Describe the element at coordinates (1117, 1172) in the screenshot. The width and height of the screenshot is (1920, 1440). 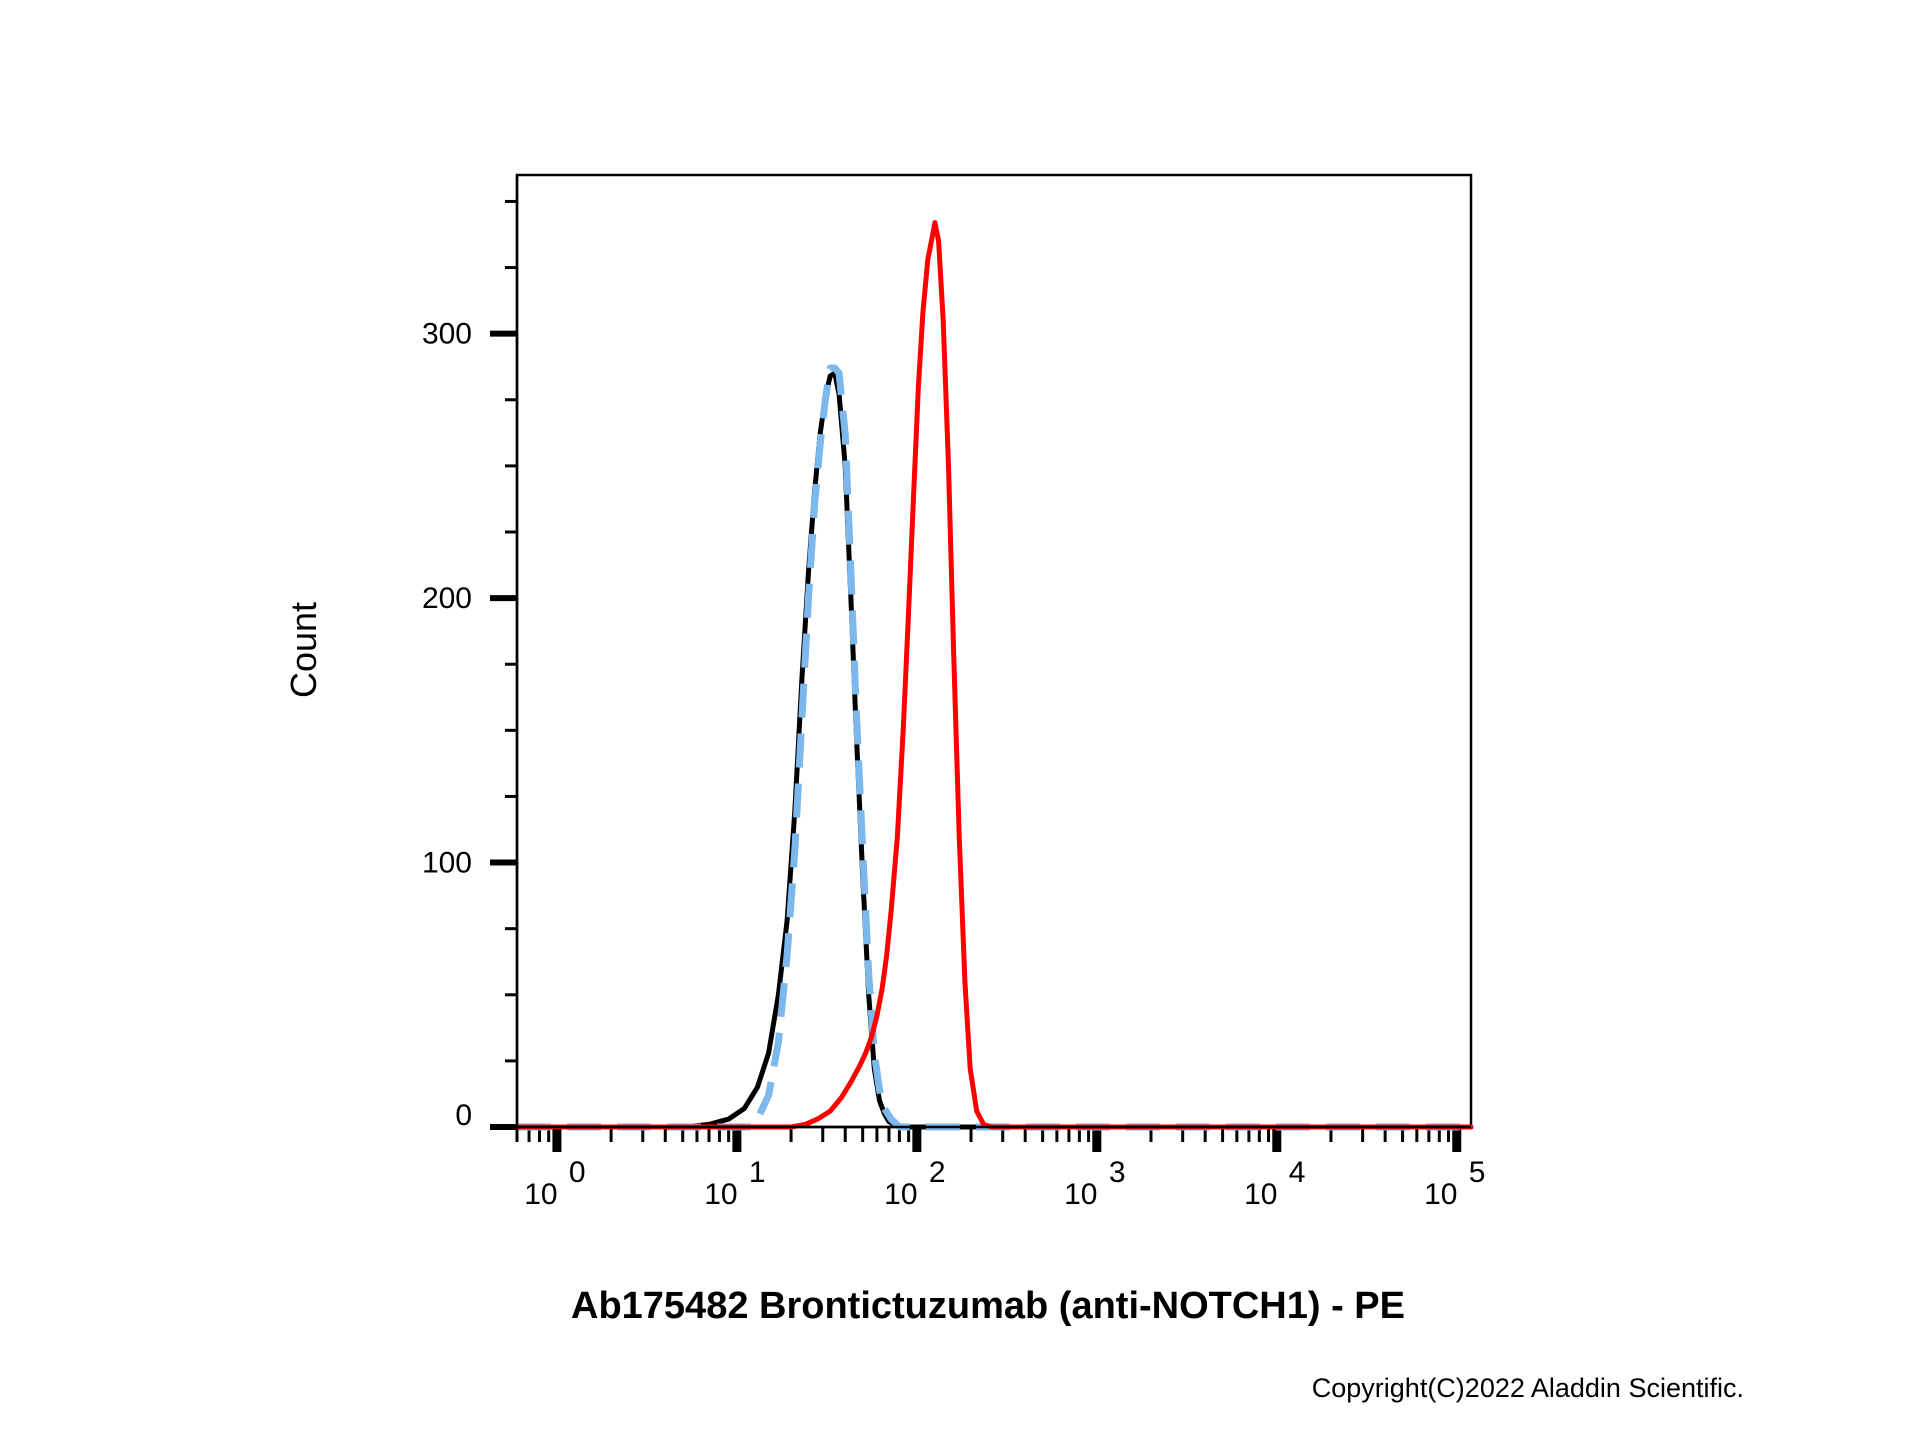
I see `x-tick-exponent: 3` at that location.